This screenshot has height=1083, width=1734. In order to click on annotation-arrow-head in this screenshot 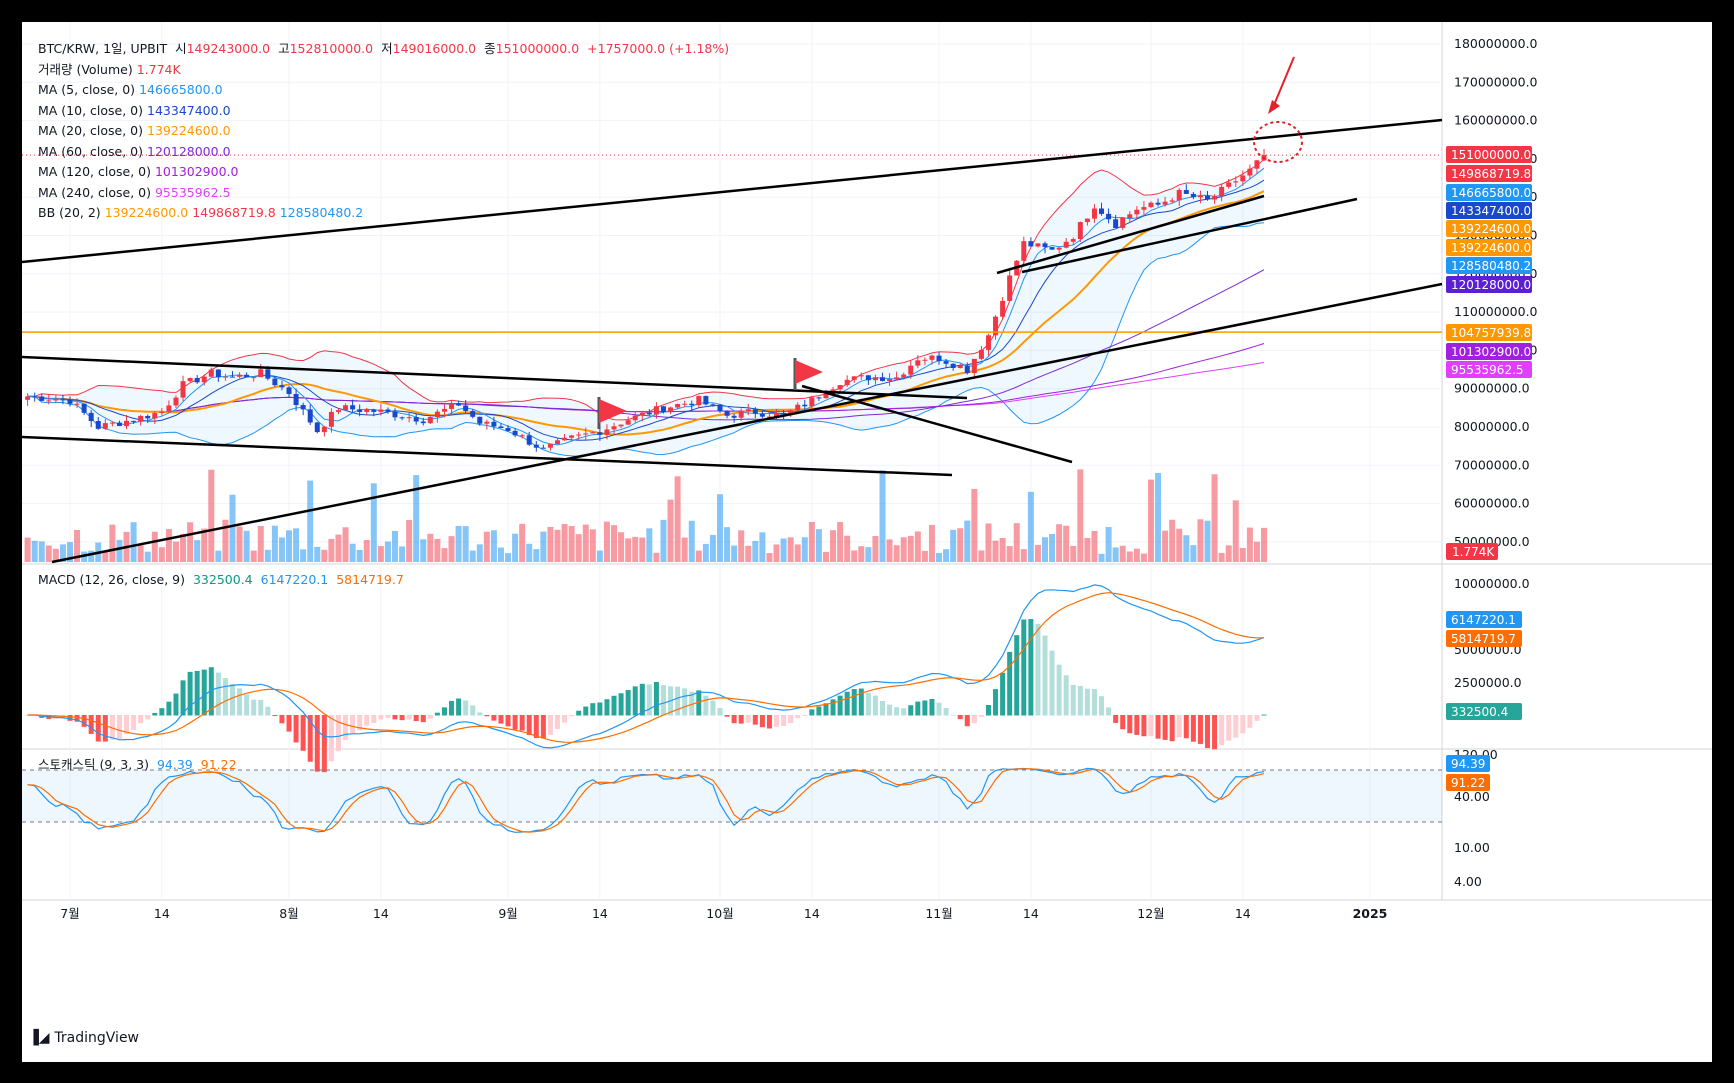, I will do `click(1274, 107)`.